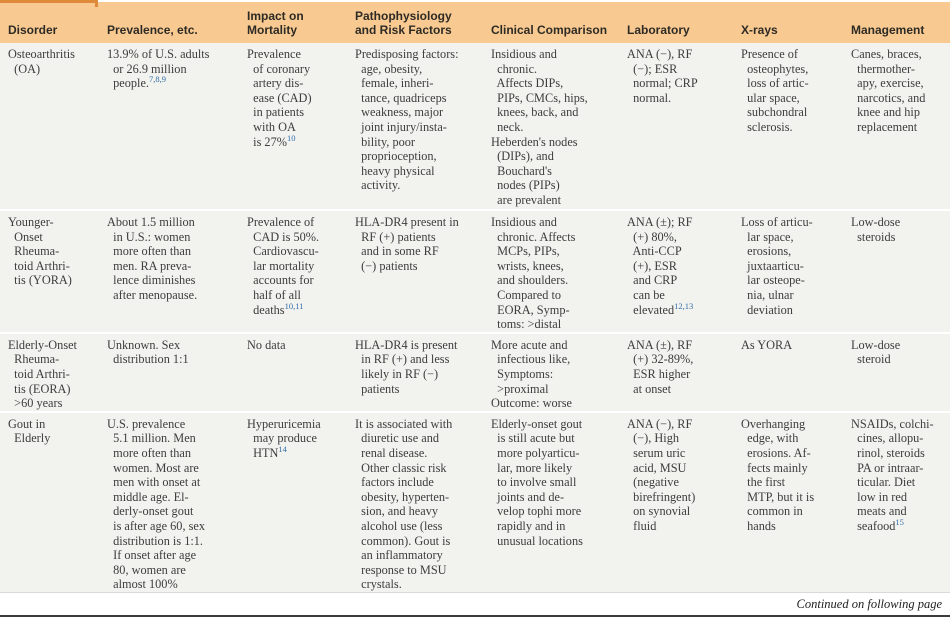 Image resolution: width=950 pixels, height=618 pixels. What do you see at coordinates (767, 344) in the screenshot?
I see `cell-xrays: As YORA` at bounding box center [767, 344].